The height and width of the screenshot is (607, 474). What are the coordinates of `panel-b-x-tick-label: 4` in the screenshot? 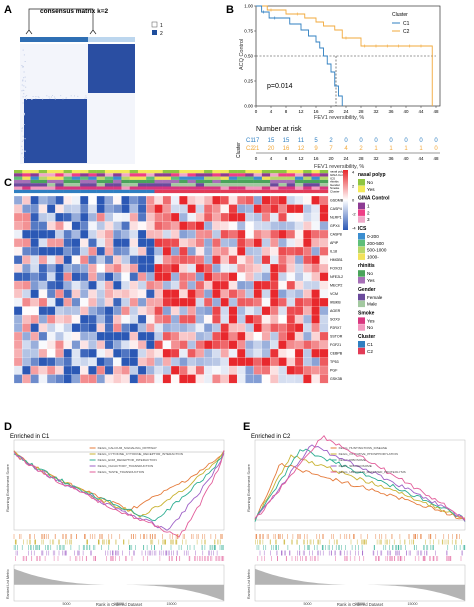 It's located at (271, 111).